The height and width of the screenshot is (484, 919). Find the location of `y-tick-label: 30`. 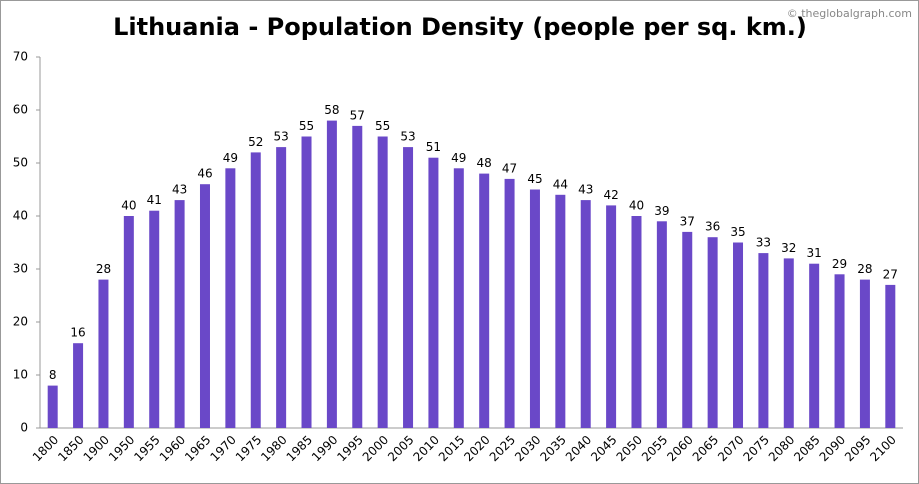

y-tick-label: 30 is located at coordinates (20, 269).